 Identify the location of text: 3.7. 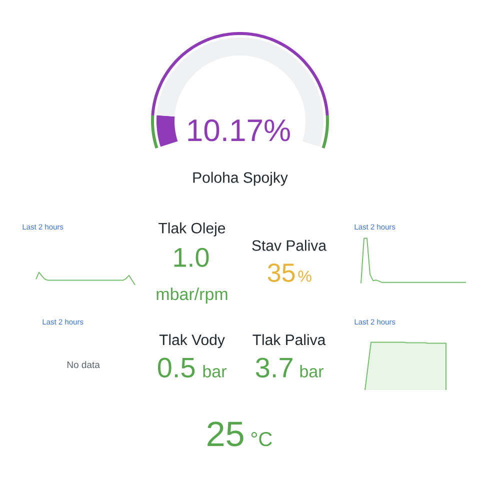
(274, 368).